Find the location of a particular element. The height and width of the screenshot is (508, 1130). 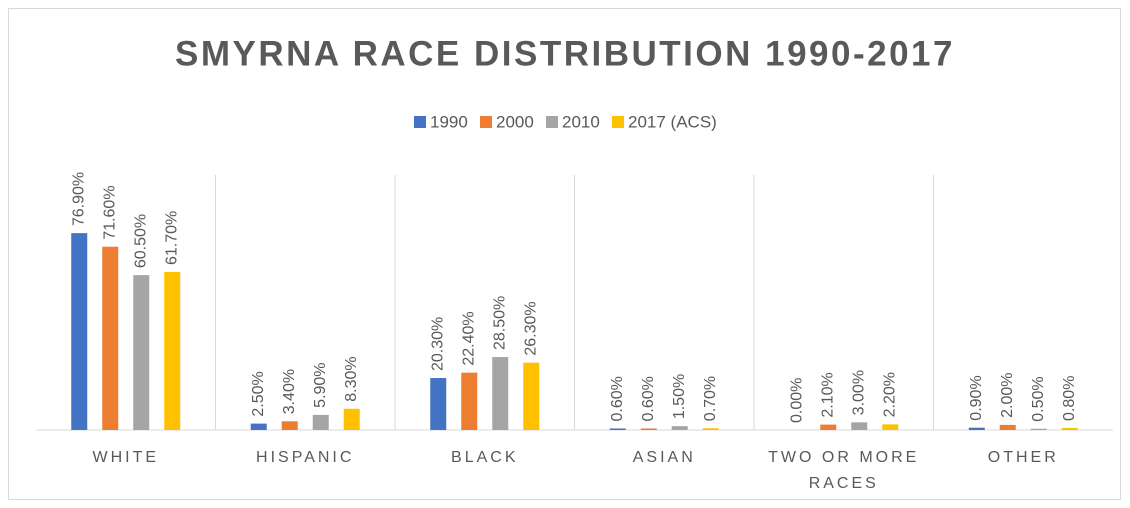

data-label: 3.00% is located at coordinates (858, 392).